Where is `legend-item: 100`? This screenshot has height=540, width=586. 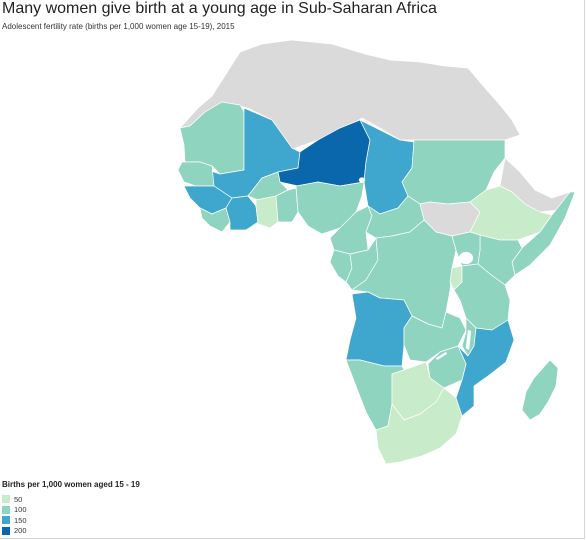
legend-item: 100 is located at coordinates (71, 510).